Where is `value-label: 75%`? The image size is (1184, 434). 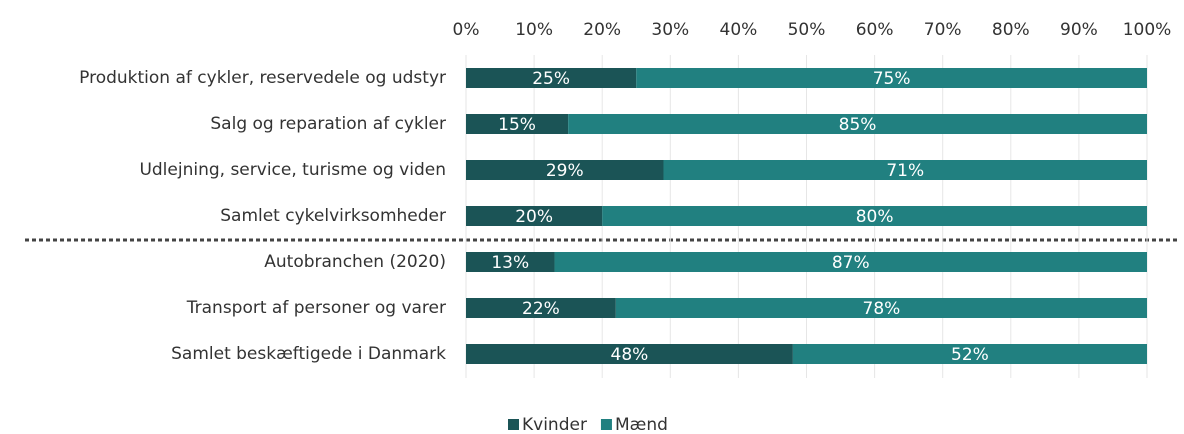
value-label: 75% is located at coordinates (892, 79).